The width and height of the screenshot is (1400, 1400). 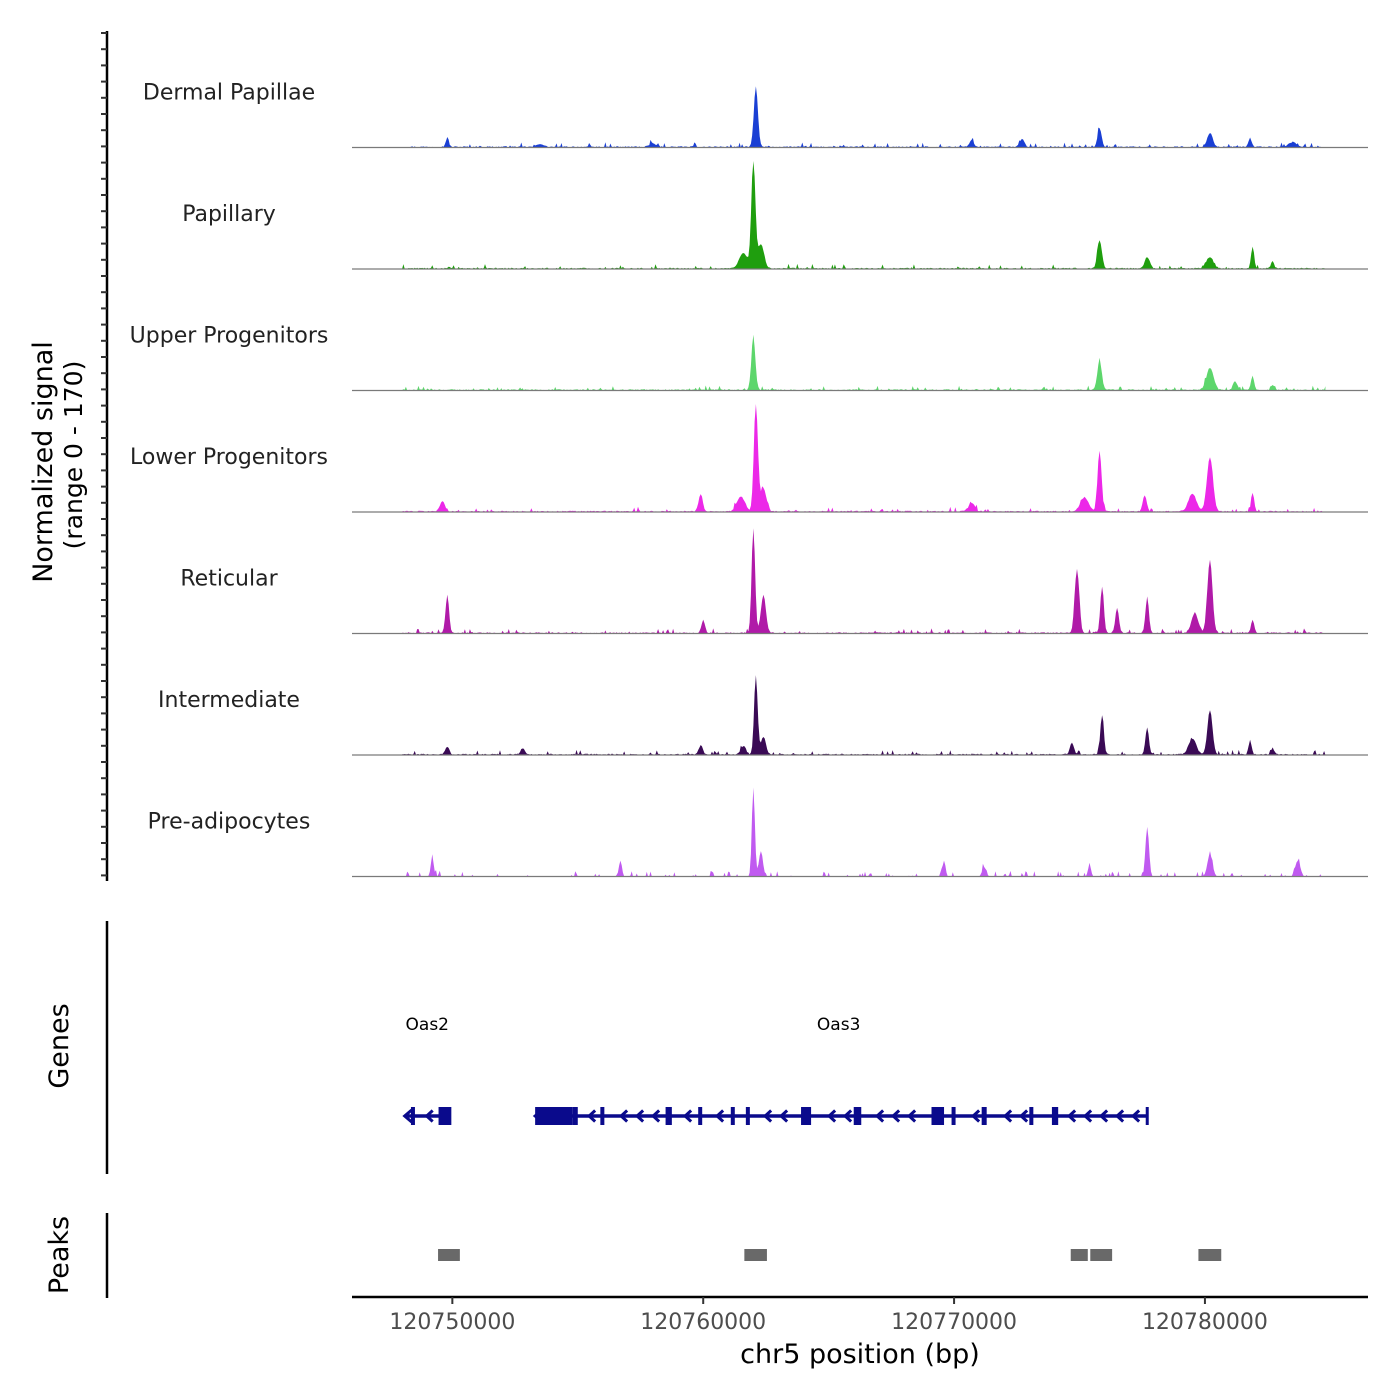 What do you see at coordinates (73, 455) in the screenshot?
I see `y-axis-label-line2: (range 0 - 170)` at bounding box center [73, 455].